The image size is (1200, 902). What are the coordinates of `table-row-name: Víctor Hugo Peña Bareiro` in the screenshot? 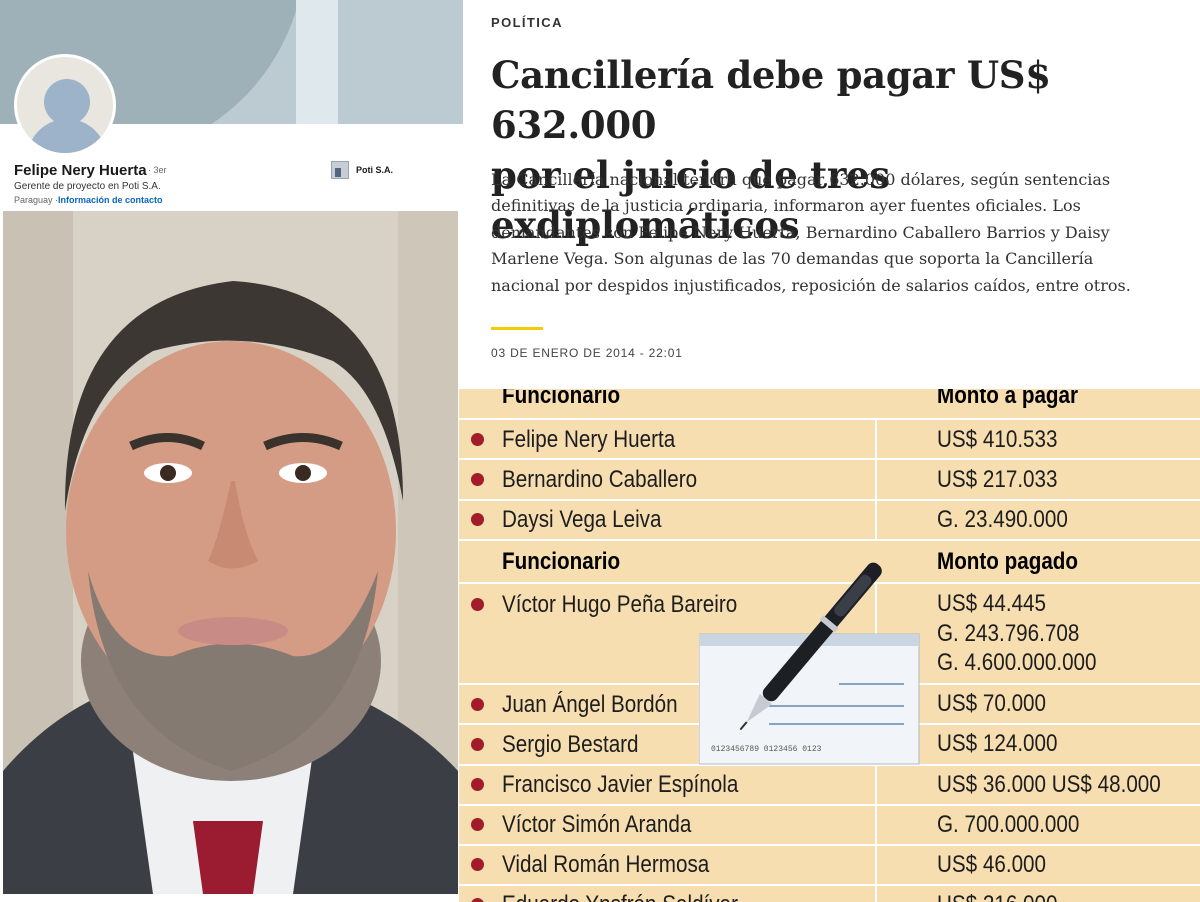 It's located at (620, 604).